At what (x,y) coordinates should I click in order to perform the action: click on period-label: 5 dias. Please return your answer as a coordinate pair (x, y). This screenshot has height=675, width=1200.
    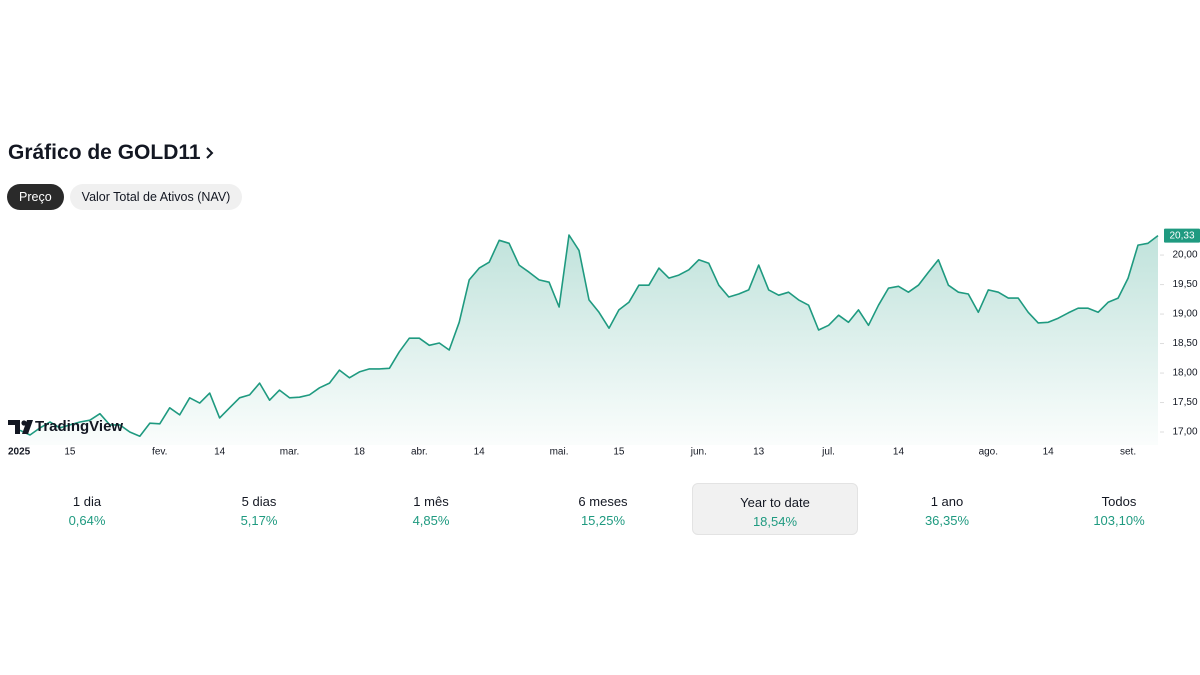
    Looking at the image, I should click on (259, 501).